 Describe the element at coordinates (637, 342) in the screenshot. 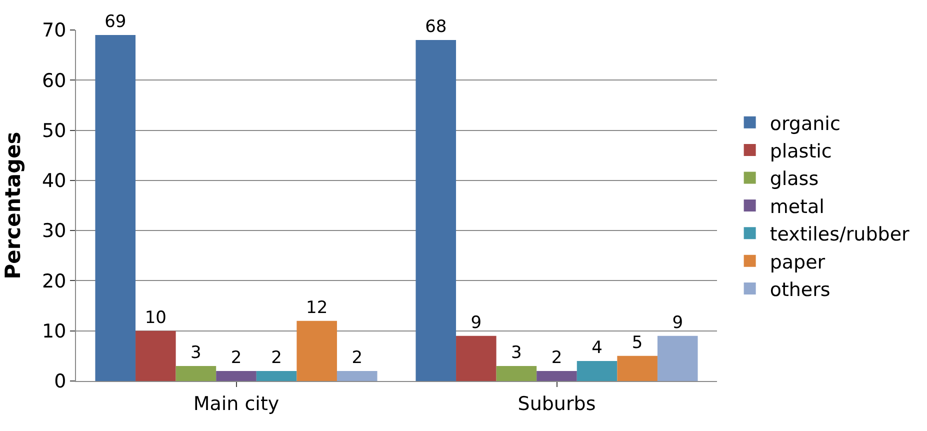

I see `data-label: 5` at that location.